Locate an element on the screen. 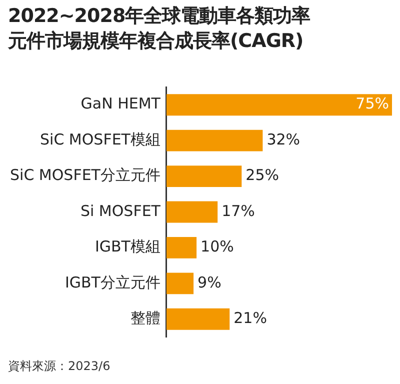 The image size is (400, 384). source-note: 資料來源：2023/6 is located at coordinates (59, 366).